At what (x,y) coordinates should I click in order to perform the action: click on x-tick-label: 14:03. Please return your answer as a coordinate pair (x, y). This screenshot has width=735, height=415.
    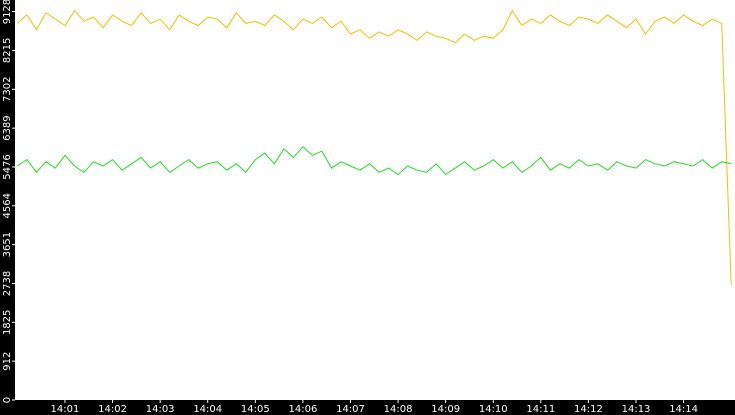
    Looking at the image, I should click on (160, 409).